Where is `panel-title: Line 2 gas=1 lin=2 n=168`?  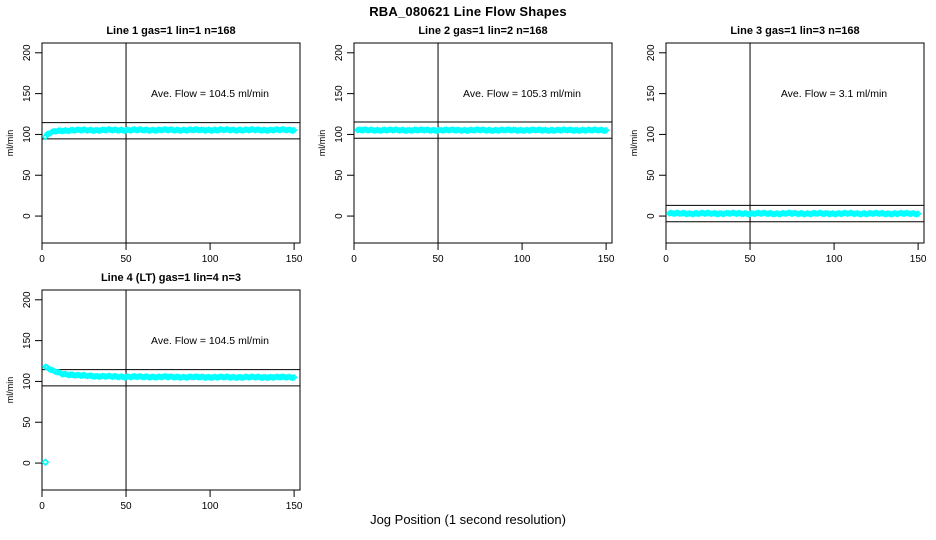 panel-title: Line 2 gas=1 lin=2 n=168 is located at coordinates (482, 31).